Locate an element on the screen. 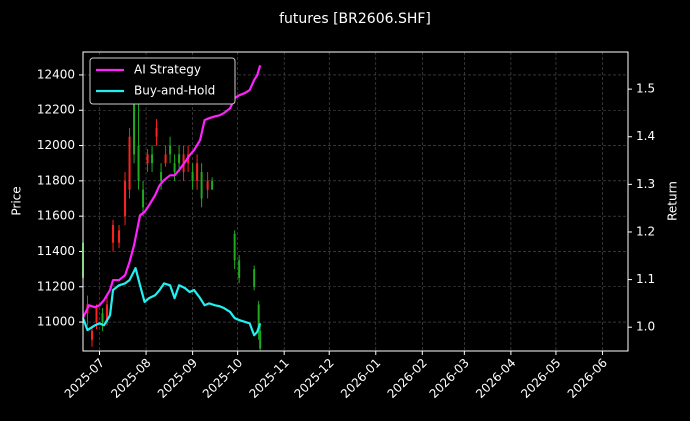 The image size is (690, 421). y-tick-label: 11200 is located at coordinates (56, 286).